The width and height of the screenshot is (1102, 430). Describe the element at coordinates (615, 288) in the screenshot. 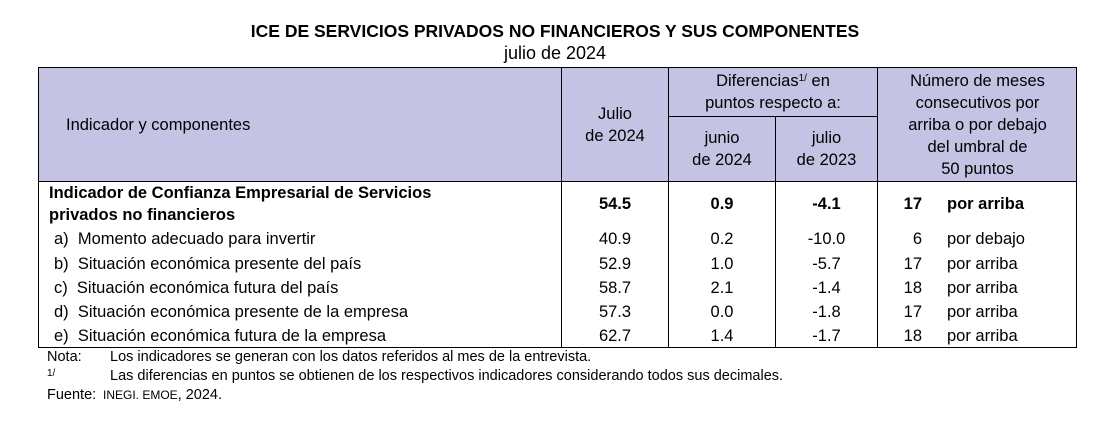

I see `row-c-value: 58.7` at that location.